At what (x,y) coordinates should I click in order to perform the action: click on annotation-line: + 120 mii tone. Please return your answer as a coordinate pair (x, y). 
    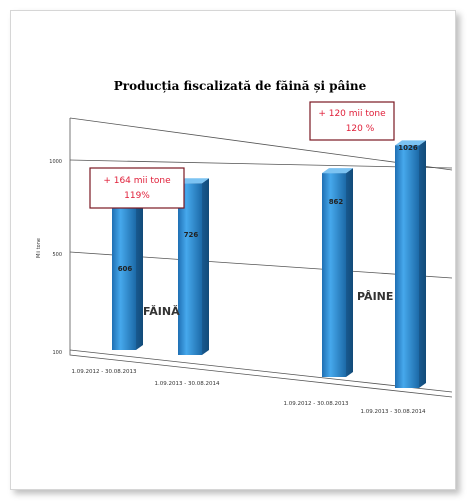
    Looking at the image, I should click on (352, 114).